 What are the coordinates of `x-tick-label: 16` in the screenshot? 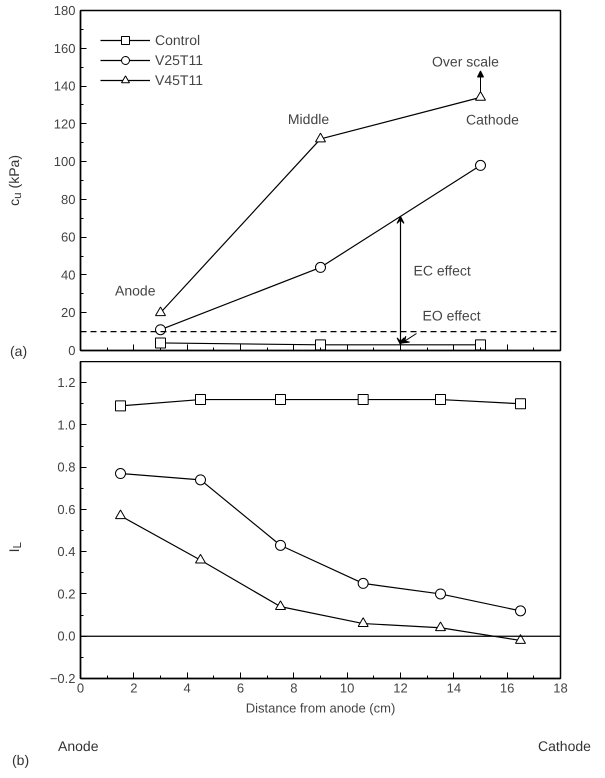 It's located at (507, 688).